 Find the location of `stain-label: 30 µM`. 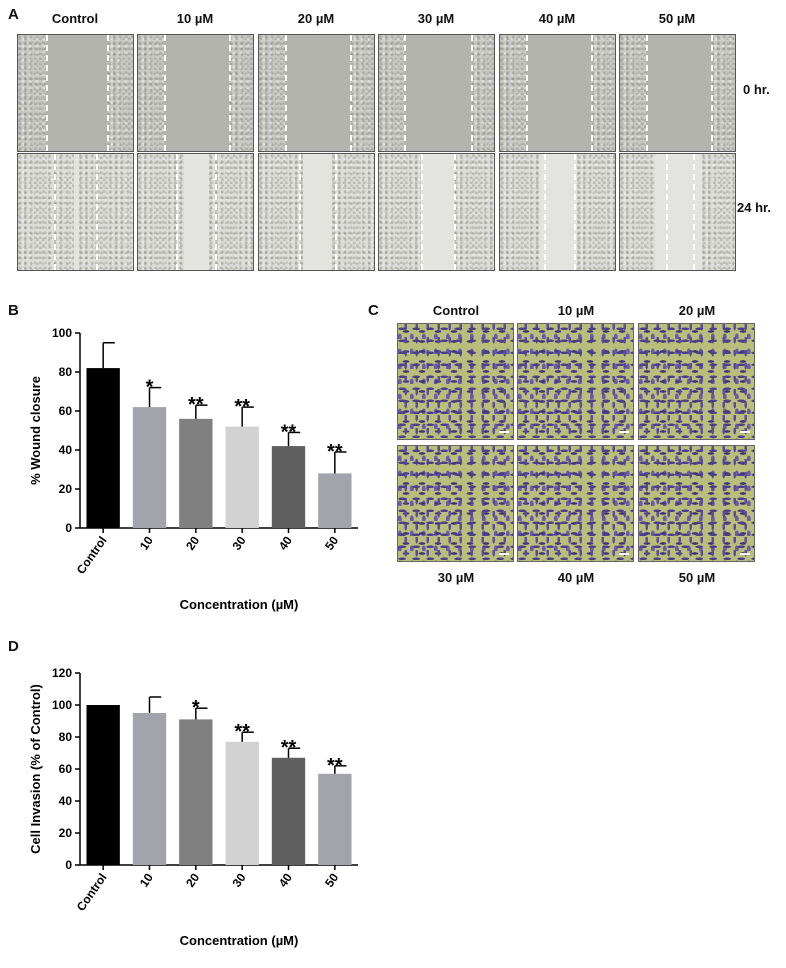

stain-label: 30 µM is located at coordinates (456, 577).